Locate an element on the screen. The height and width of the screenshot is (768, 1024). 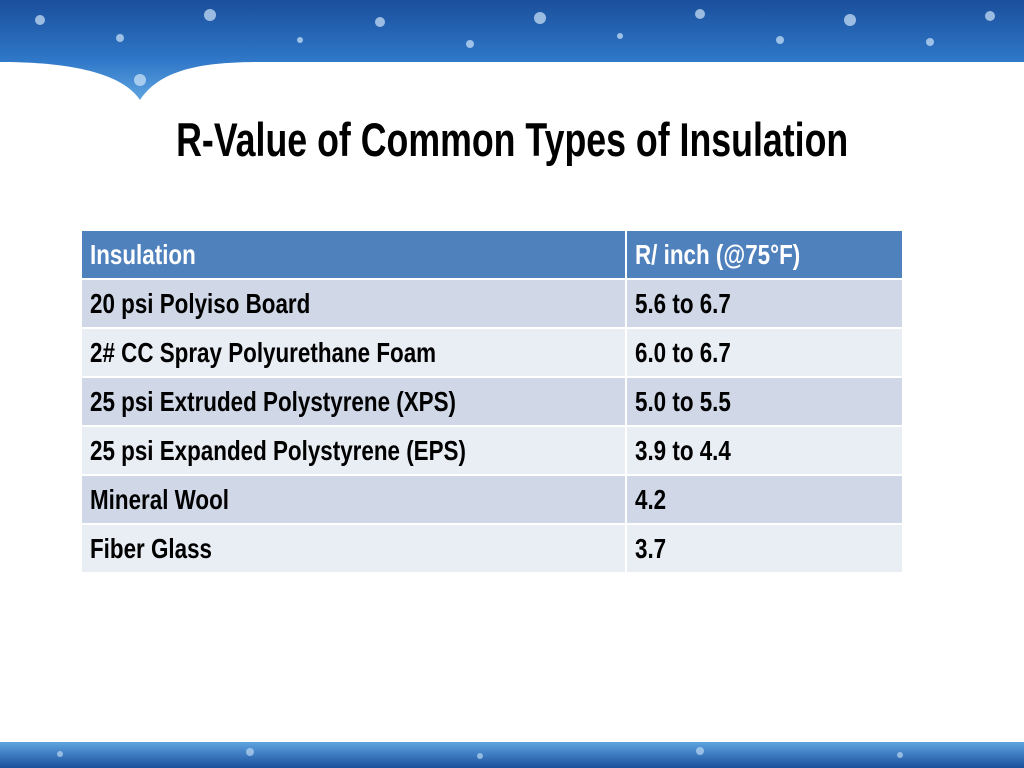
cell-text: 3.9 to 4.4 is located at coordinates (682, 450).